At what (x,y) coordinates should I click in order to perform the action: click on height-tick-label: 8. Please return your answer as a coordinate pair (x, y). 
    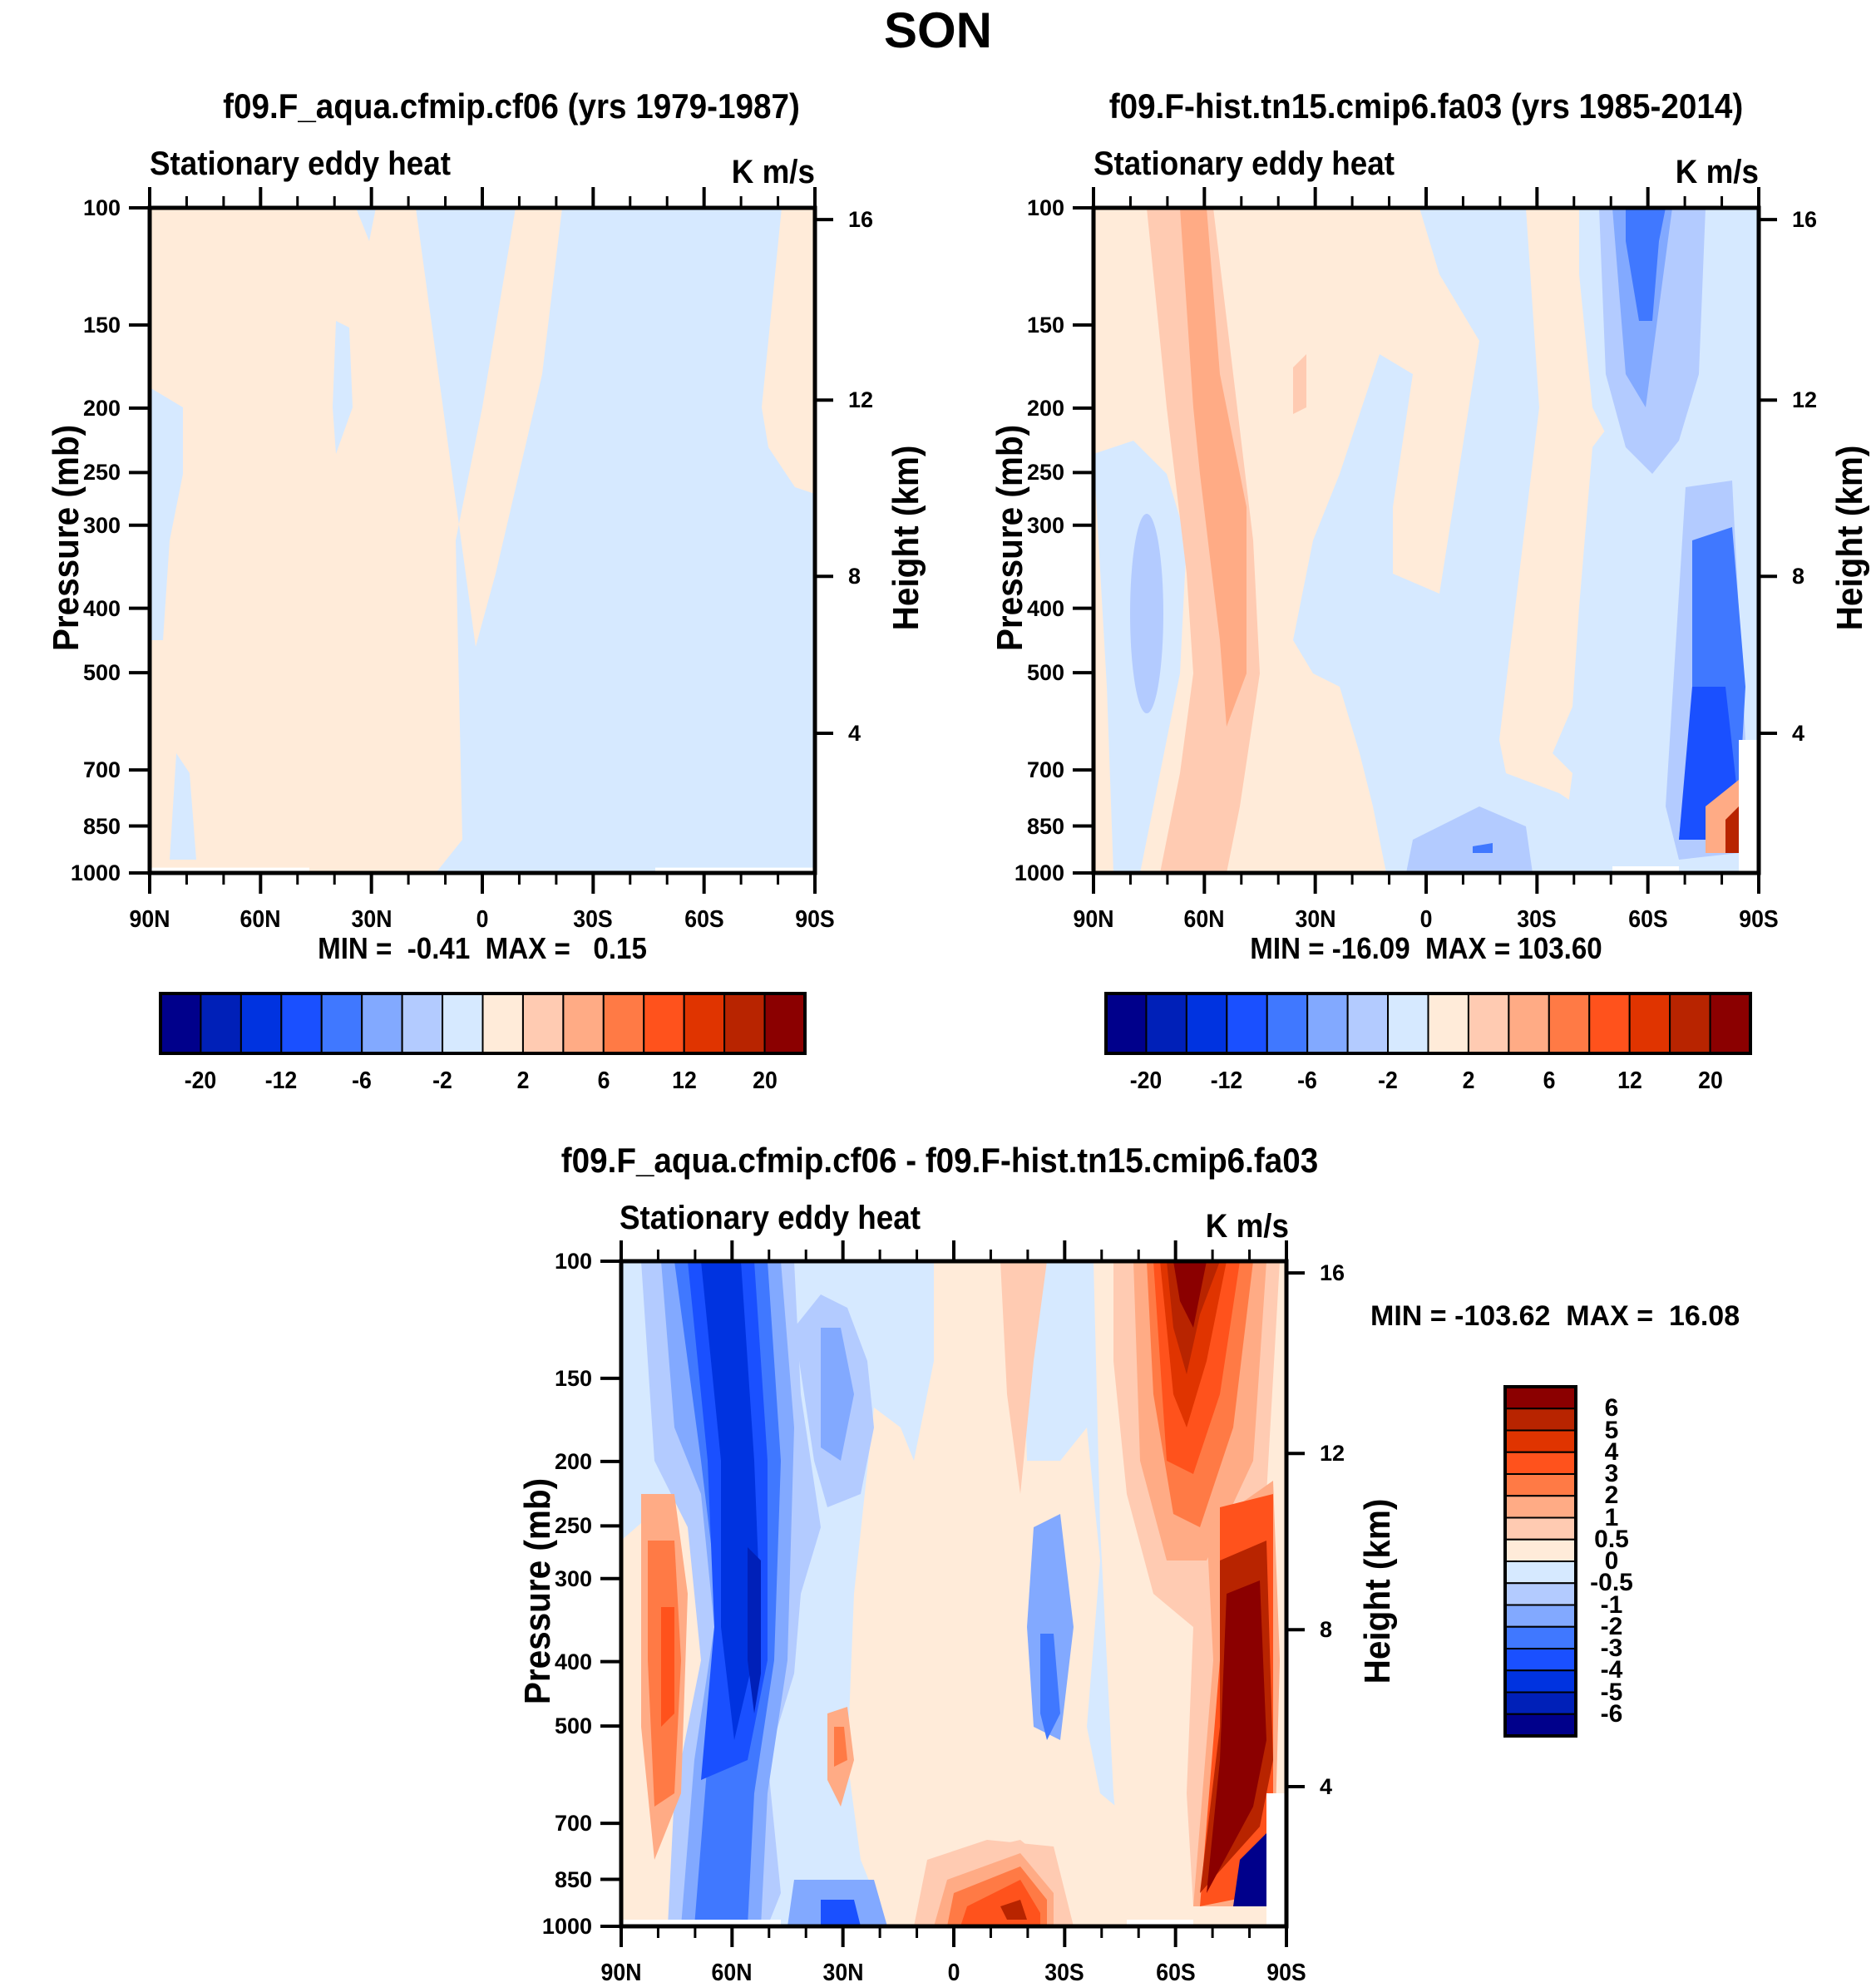
    Looking at the image, I should click on (1799, 577).